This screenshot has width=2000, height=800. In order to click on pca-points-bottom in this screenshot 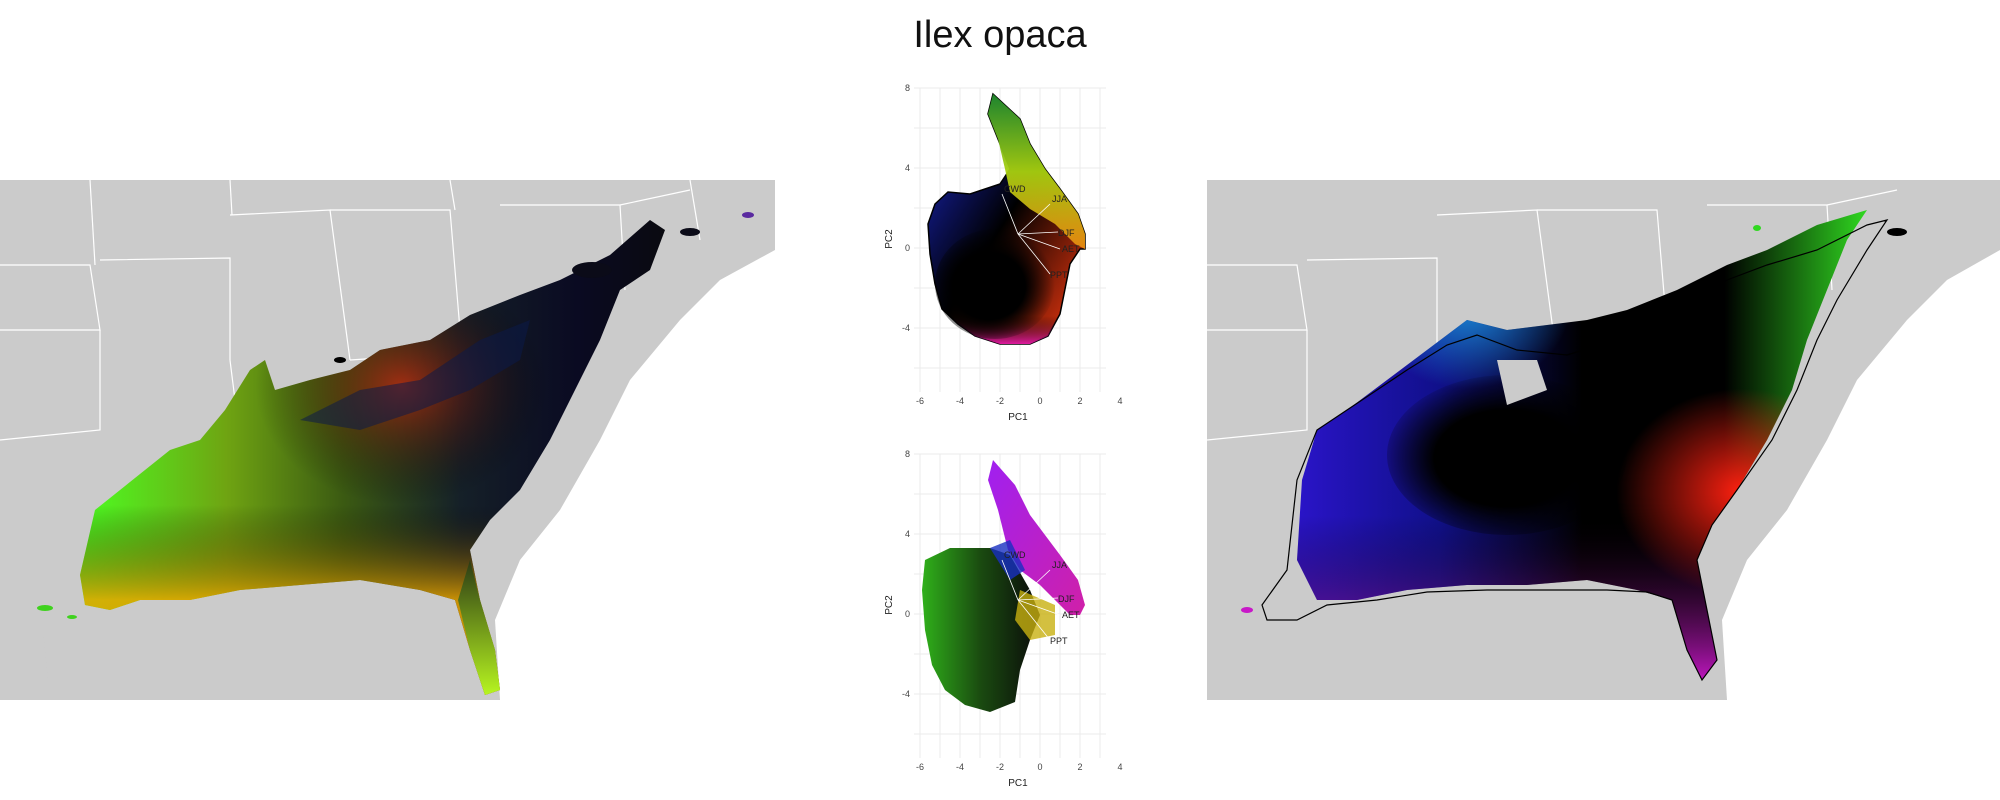, I will do `click(1003, 586)`.